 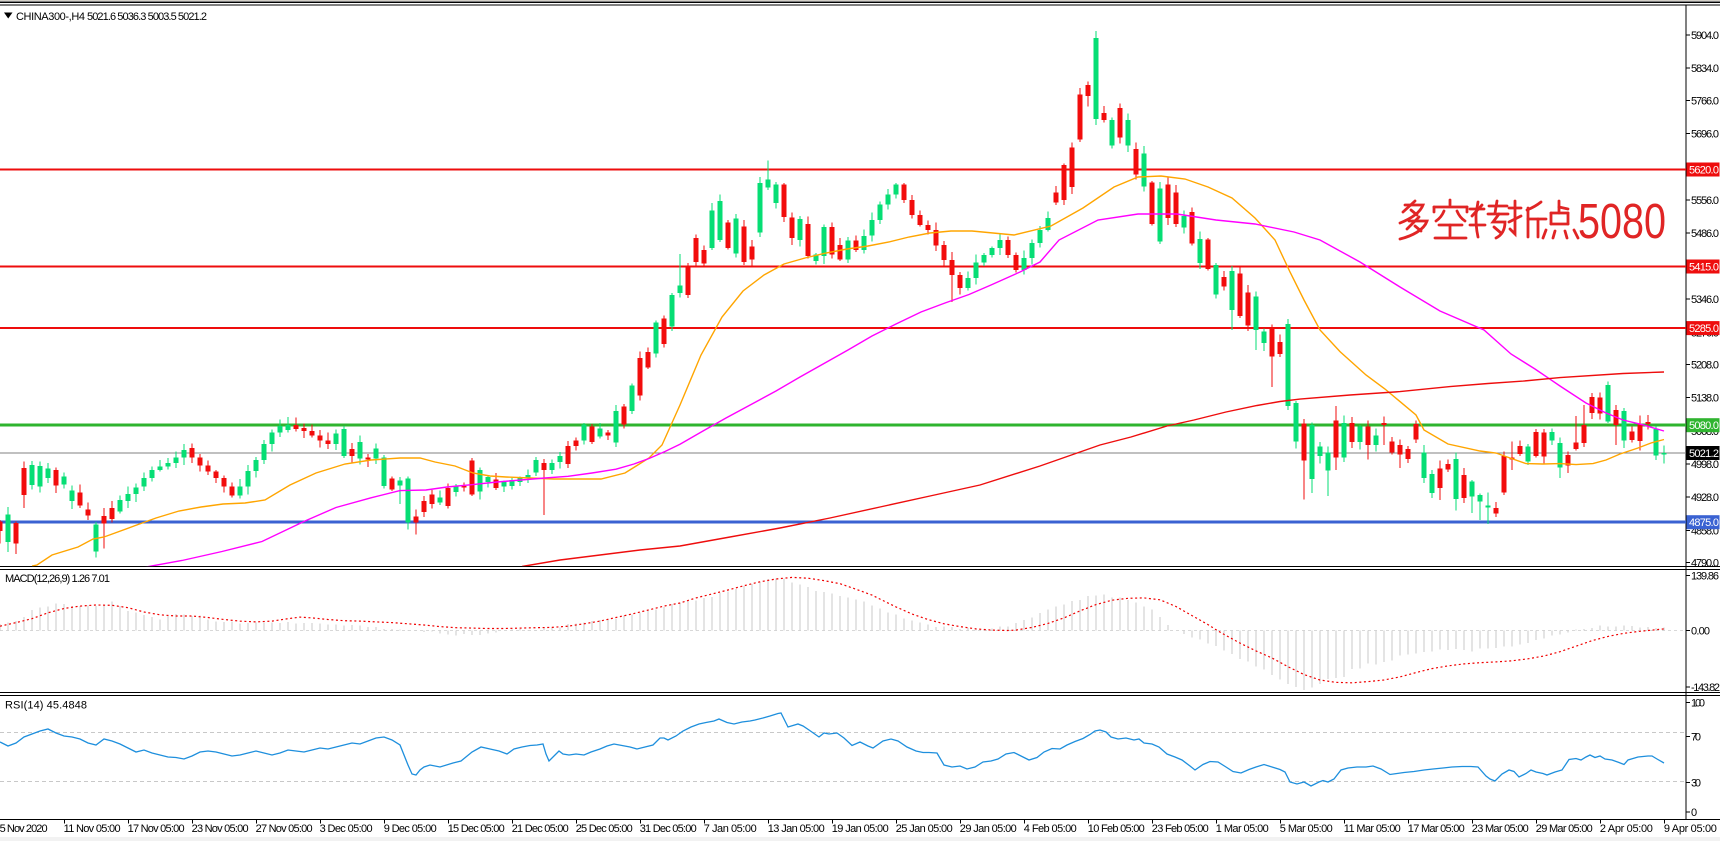 What do you see at coordinates (1564, 829) in the screenshot?
I see `svg-text: 29 Mar 05:00` at bounding box center [1564, 829].